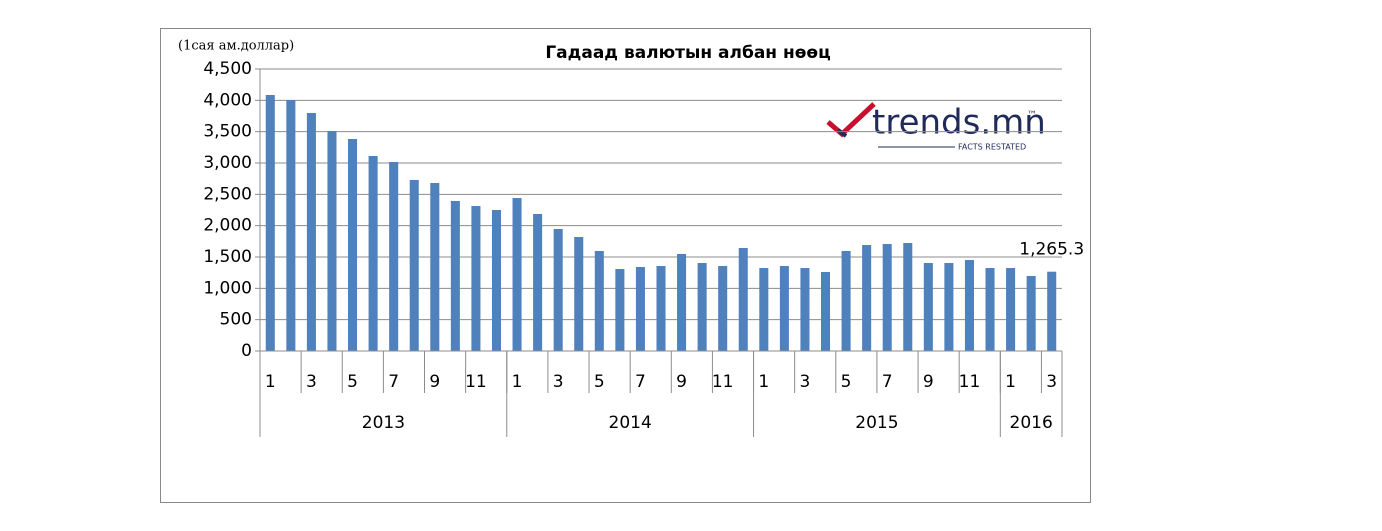 This screenshot has width=1382, height=531. Describe the element at coordinates (236, 320) in the screenshot. I see `y-tick-label: 500` at that location.